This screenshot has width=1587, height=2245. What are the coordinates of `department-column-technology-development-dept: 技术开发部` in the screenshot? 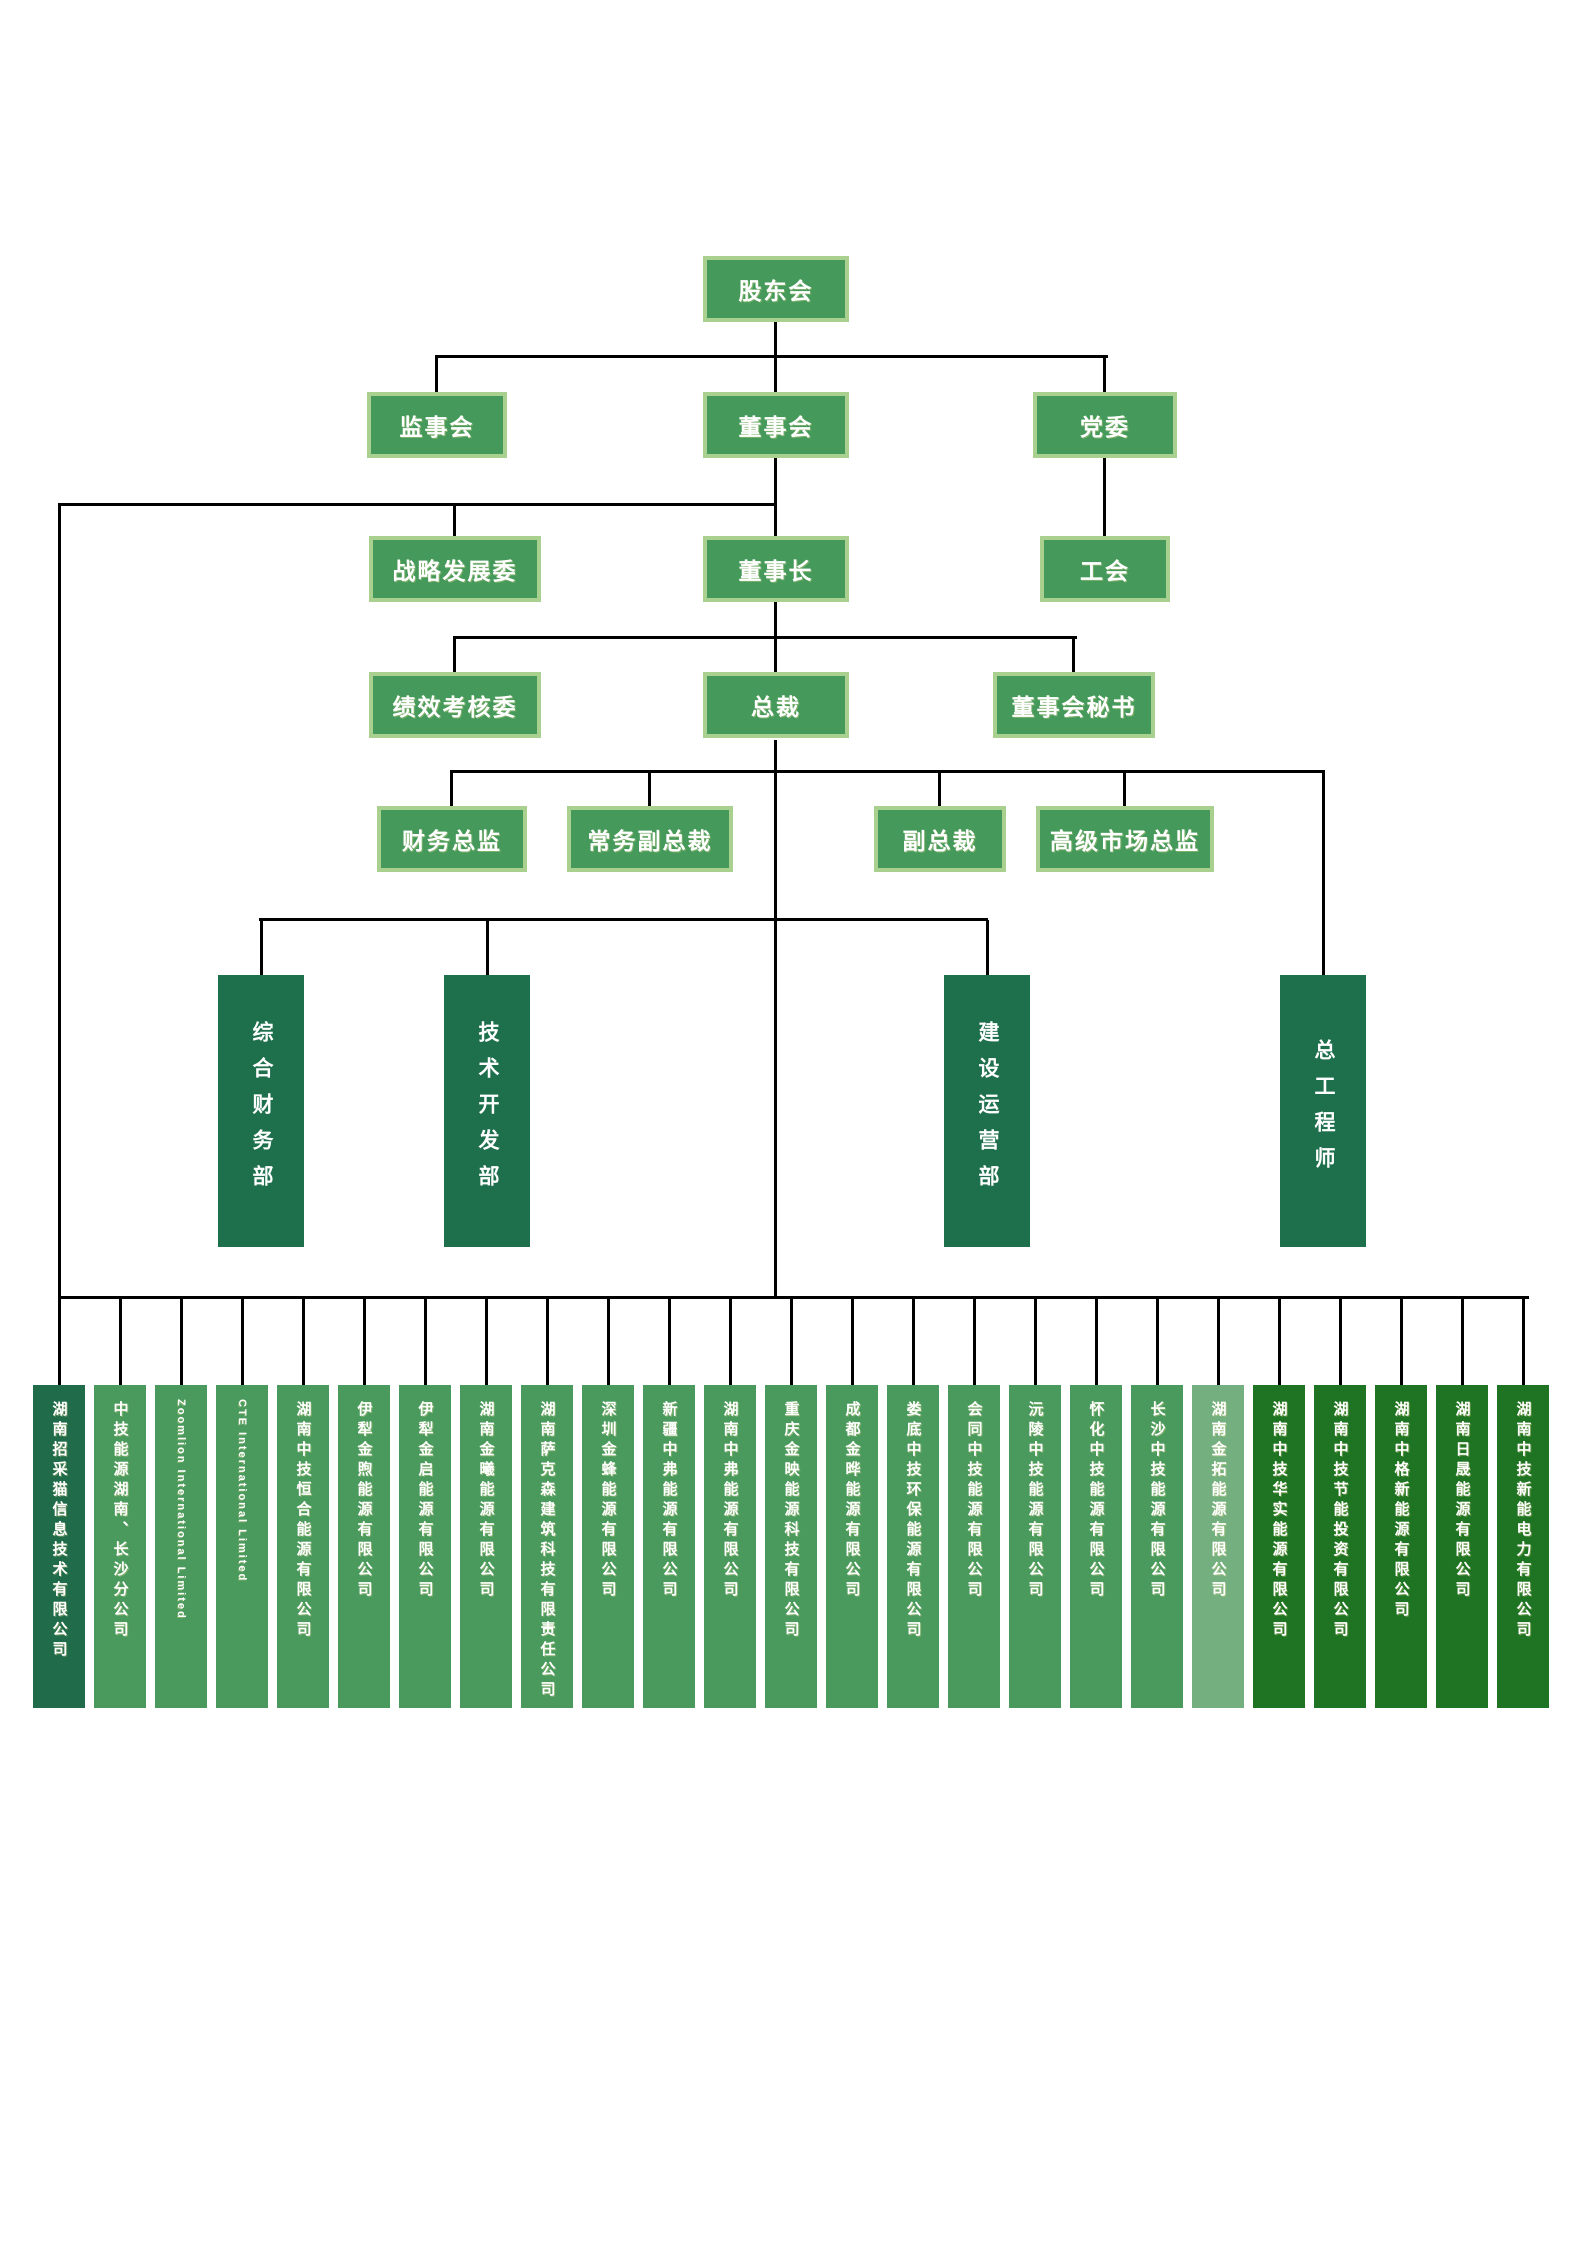 It's located at (487, 1083).